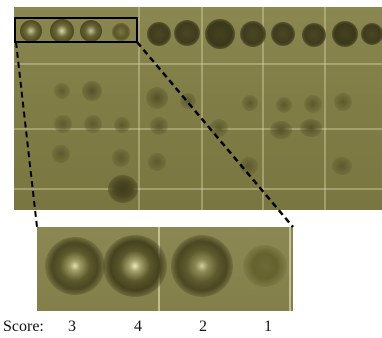  I want to click on score-value: 4, so click(138, 326).